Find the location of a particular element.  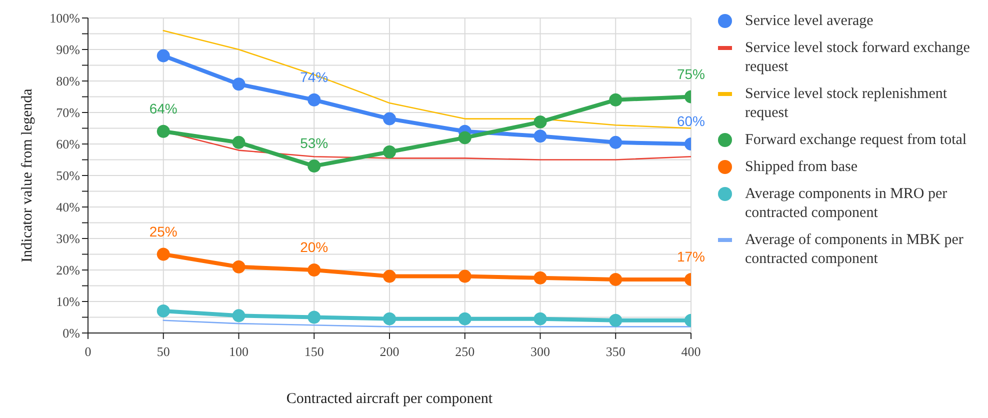

x-tick-label: 400 is located at coordinates (691, 352).